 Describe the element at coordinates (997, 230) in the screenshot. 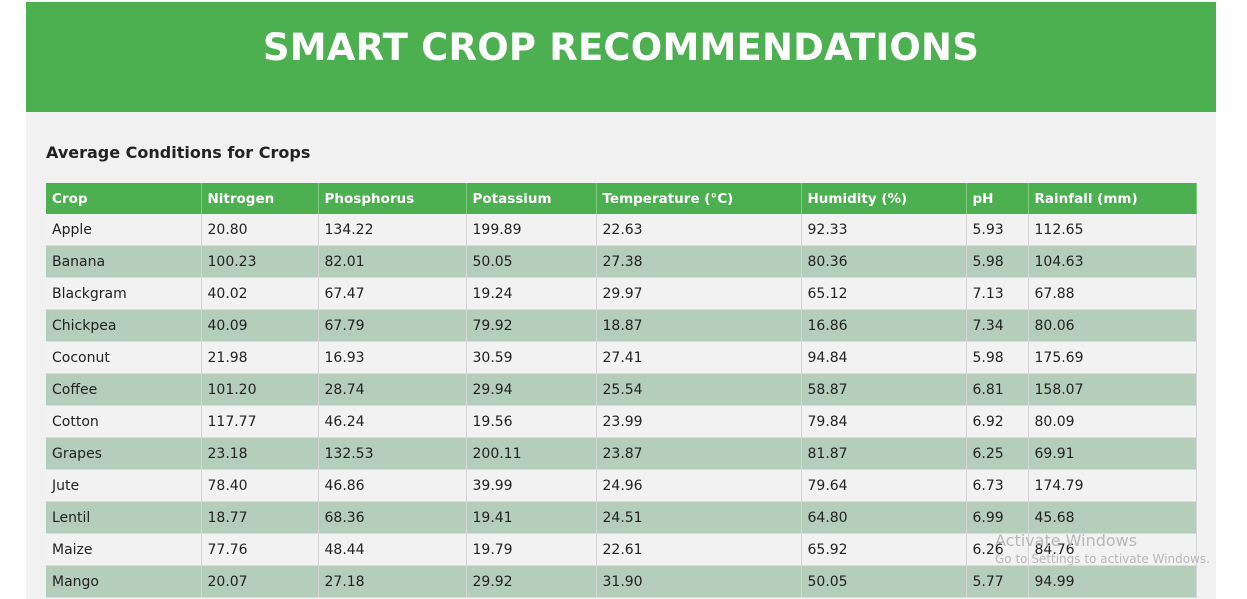

I see `table-cell: 5.93` at that location.